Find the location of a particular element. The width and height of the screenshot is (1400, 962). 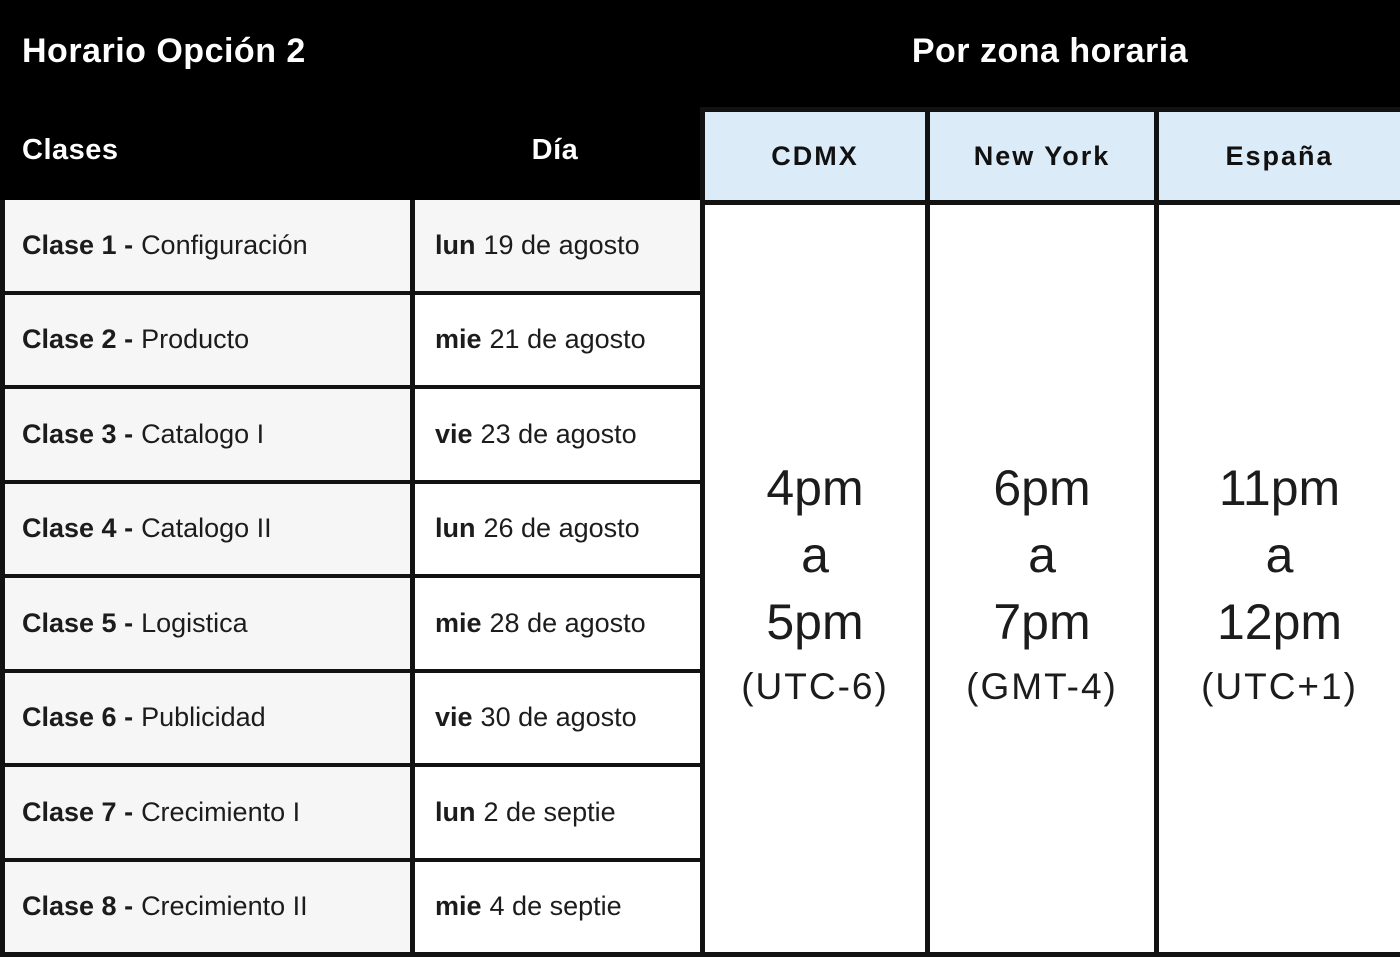

tz-column-cdmx: CDMX 4pm a 5pm (UTC-6) is located at coordinates (815, 532).